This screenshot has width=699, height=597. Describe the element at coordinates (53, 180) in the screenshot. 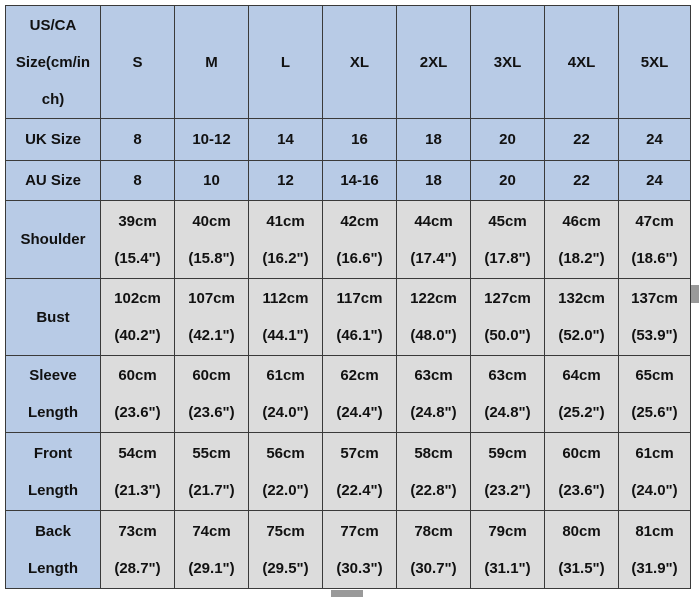

I see `row-label: AU Size` at that location.